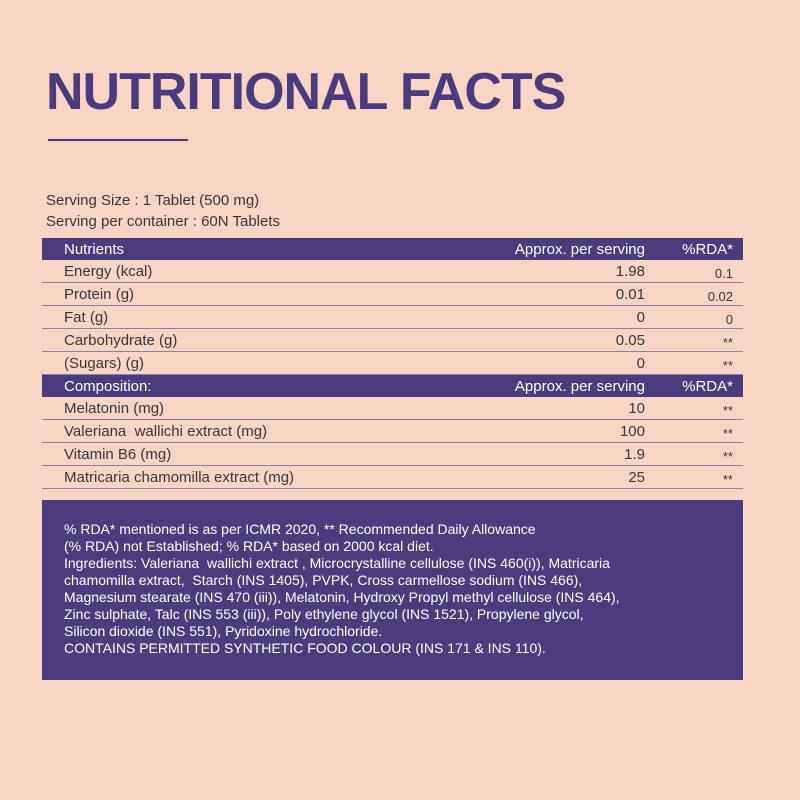 The image size is (800, 800). What do you see at coordinates (632, 431) in the screenshot?
I see `table-cell: 100` at bounding box center [632, 431].